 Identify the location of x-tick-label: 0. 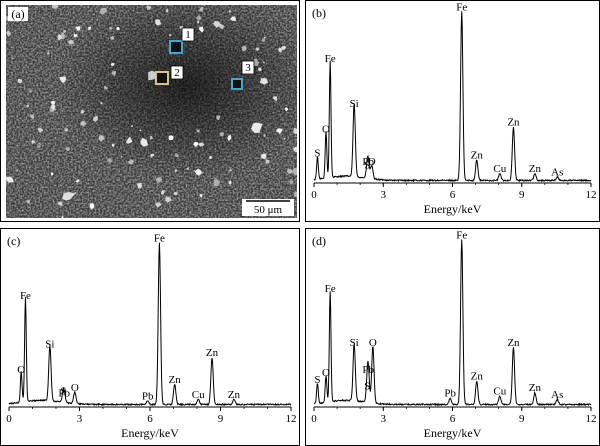
(9, 419).